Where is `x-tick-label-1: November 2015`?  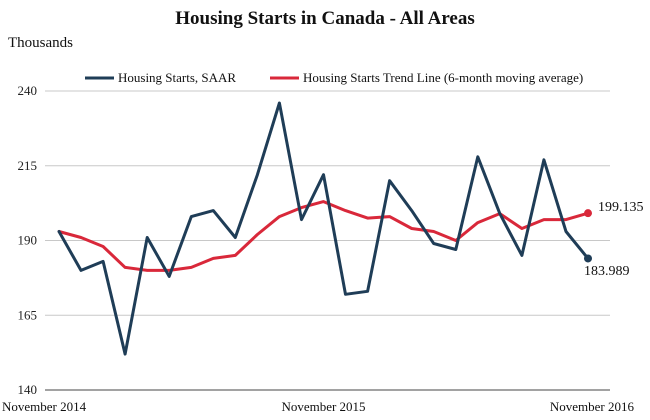 x-tick-label-1: November 2015 is located at coordinates (323, 406).